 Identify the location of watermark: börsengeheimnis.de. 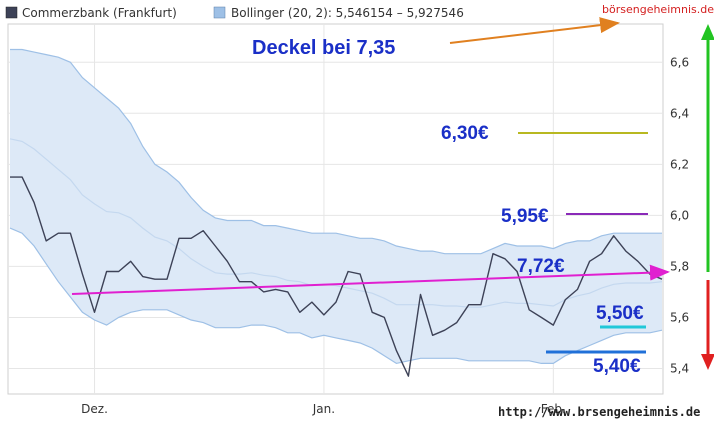
(658, 9).